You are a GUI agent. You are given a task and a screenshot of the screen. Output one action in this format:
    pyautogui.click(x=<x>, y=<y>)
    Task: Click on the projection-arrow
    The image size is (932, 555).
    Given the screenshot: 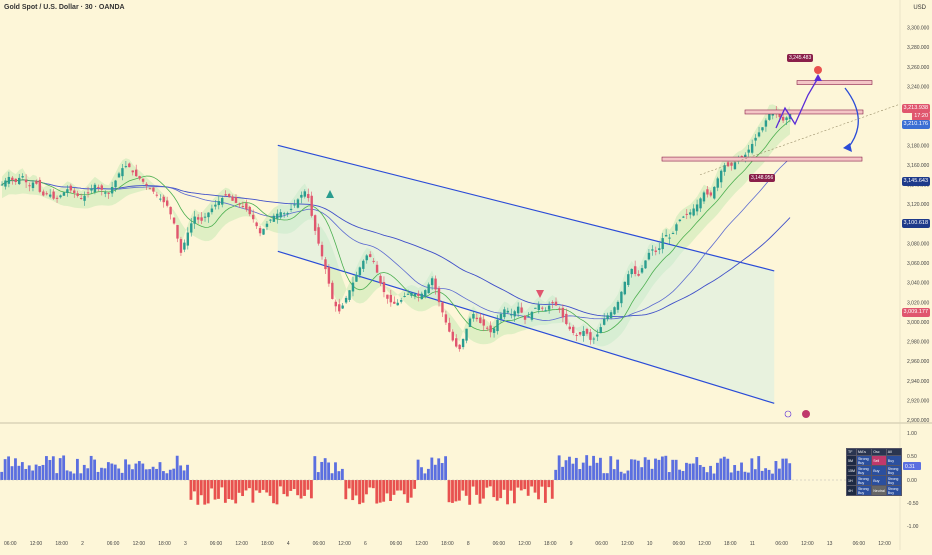 What is the action you would take?
    pyautogui.click(x=797, y=103)
    